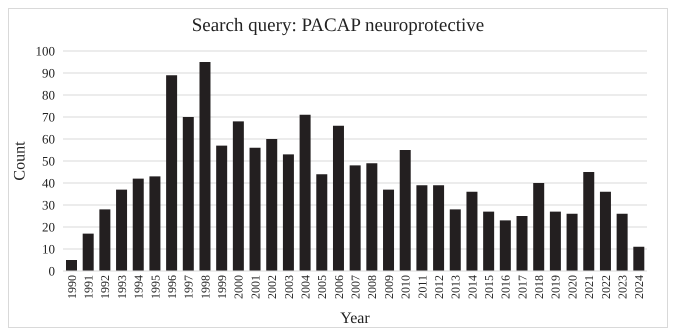  I want to click on x-tick-label: 2019, so click(555, 287).